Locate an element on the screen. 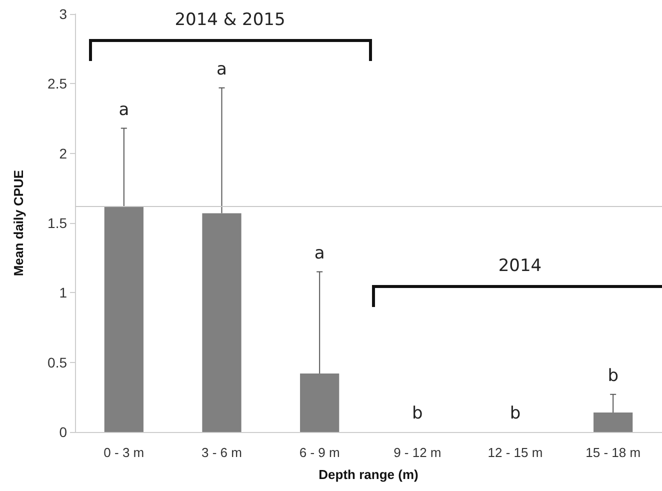 The image size is (662, 491). x-tick-label: 6 - 9 m is located at coordinates (319, 452).